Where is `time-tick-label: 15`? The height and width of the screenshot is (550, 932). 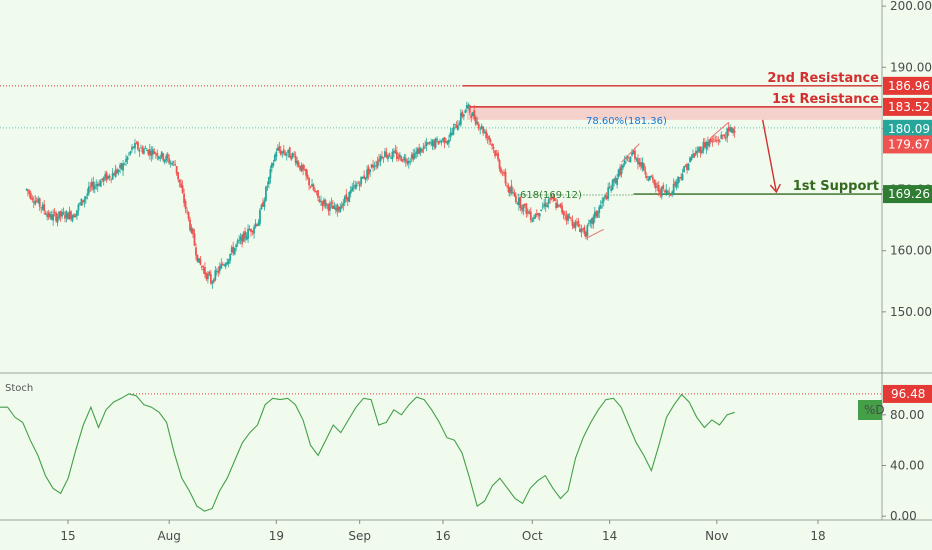 time-tick-label: 15 is located at coordinates (67, 536).